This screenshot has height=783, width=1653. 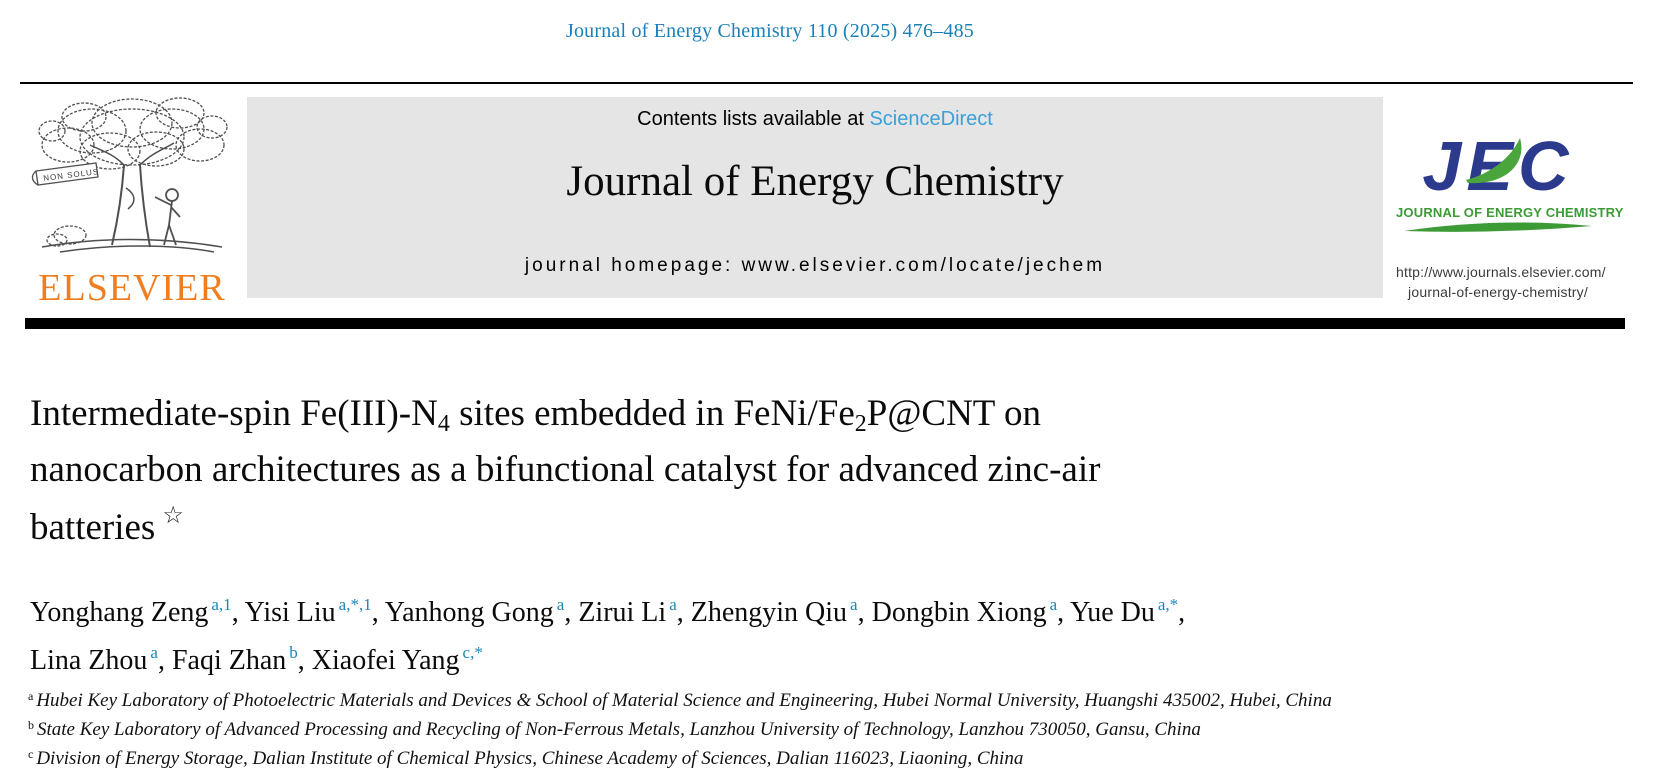 What do you see at coordinates (31, 725) in the screenshot?
I see `affiliation-sup: b` at bounding box center [31, 725].